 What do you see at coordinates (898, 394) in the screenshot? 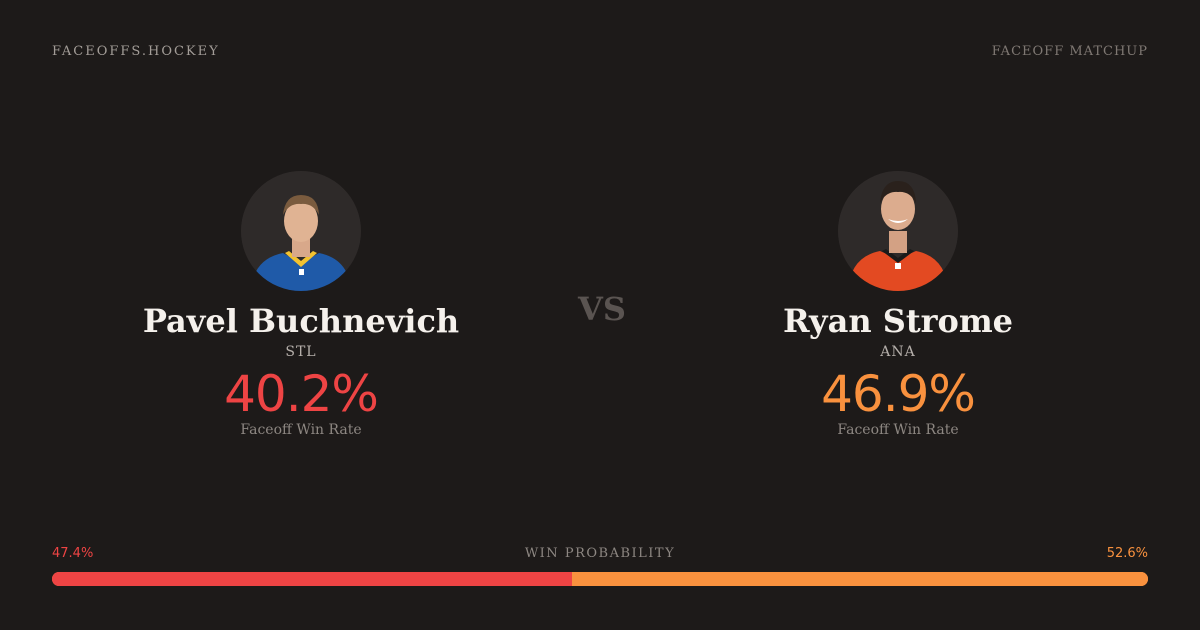
I see `faceoff-win-rate: 46.9%` at bounding box center [898, 394].